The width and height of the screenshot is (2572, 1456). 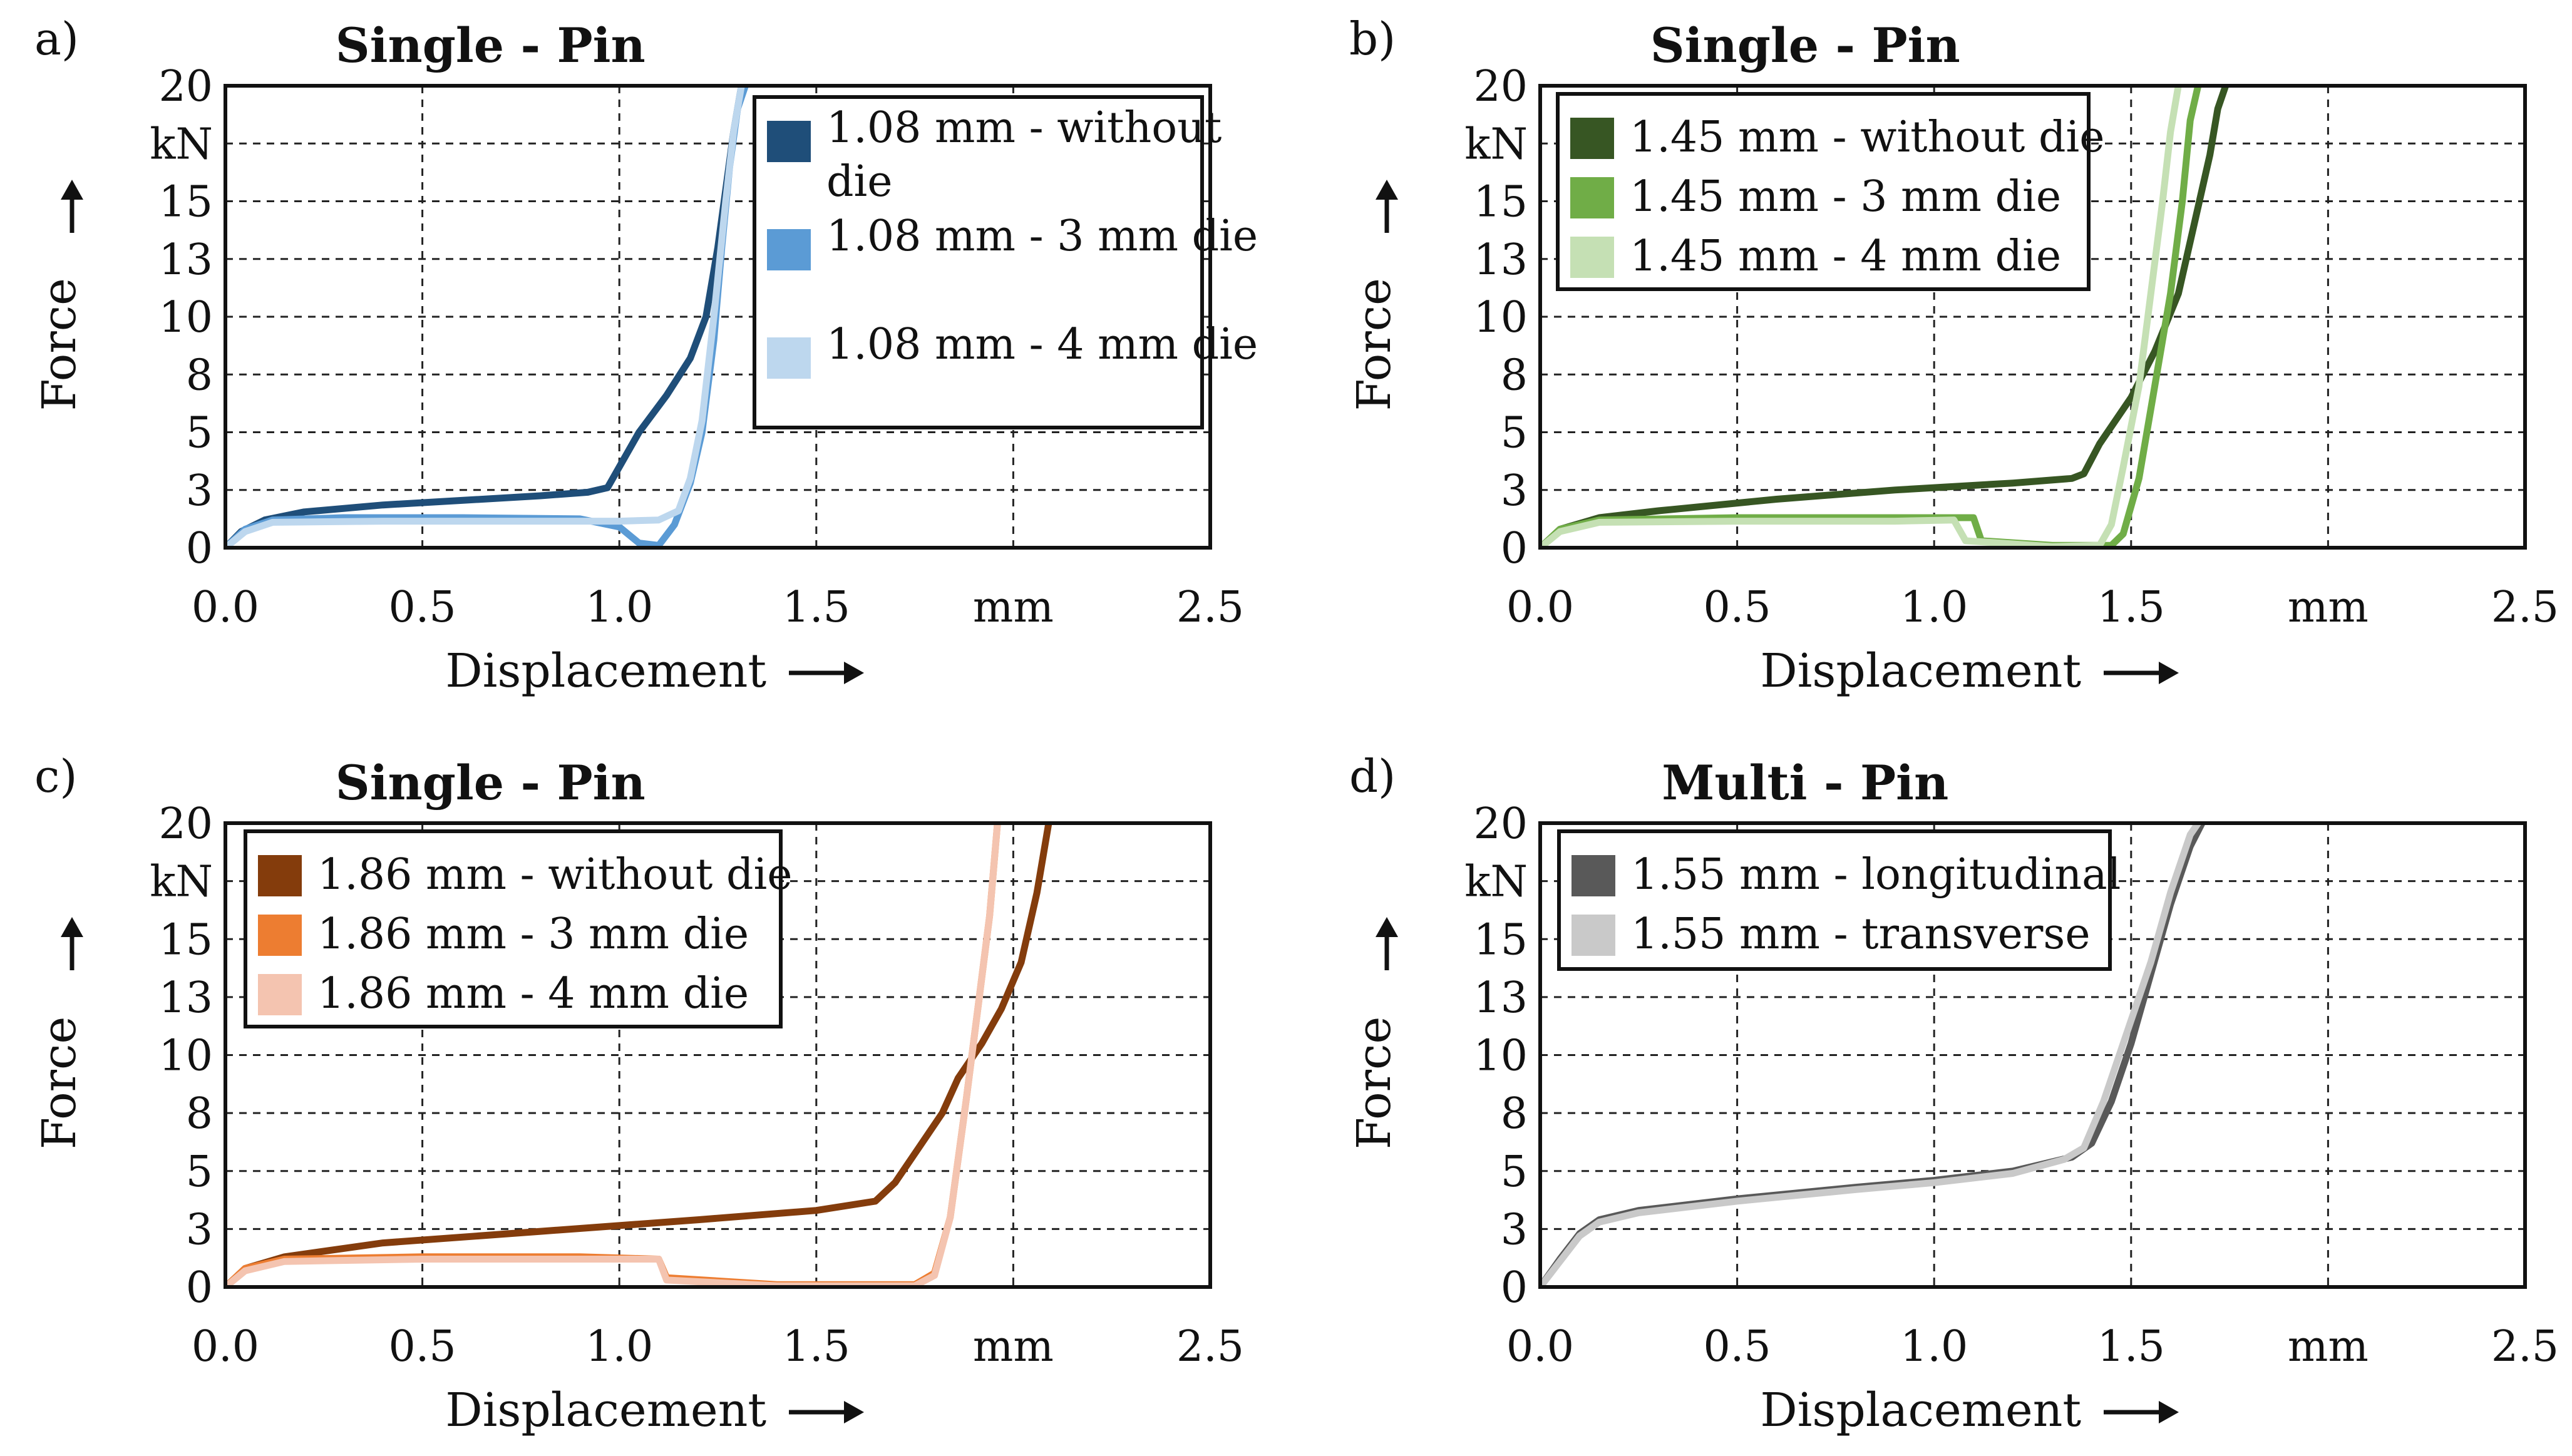 What do you see at coordinates (1024, 128) in the screenshot?
I see `legend-label-1: 1.08 mm - without` at bounding box center [1024, 128].